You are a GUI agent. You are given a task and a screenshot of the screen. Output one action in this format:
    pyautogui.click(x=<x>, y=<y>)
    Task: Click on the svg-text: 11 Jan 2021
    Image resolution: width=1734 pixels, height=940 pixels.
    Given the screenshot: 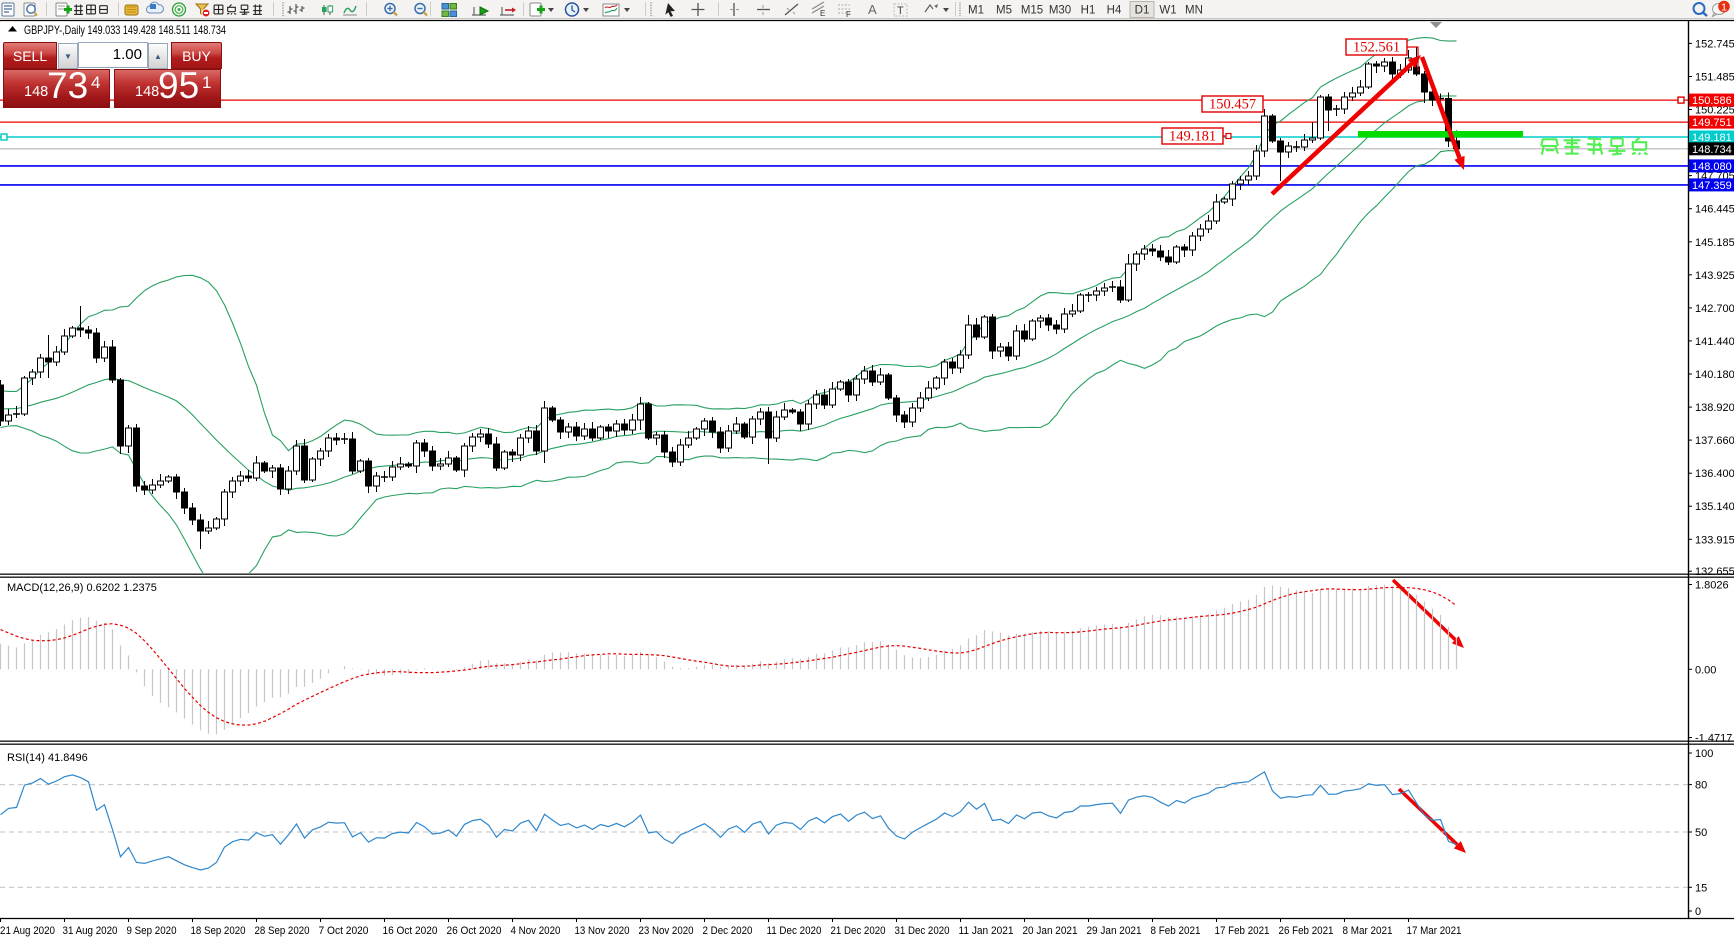 What is the action you would take?
    pyautogui.click(x=986, y=931)
    